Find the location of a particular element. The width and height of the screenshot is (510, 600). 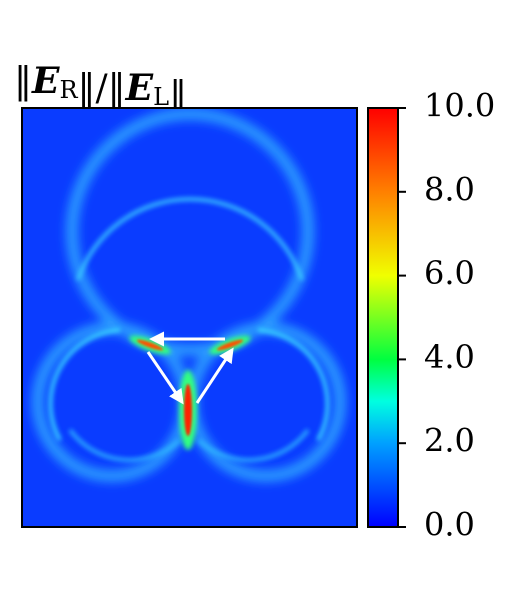

colorbar-frame is located at coordinates (383, 317).